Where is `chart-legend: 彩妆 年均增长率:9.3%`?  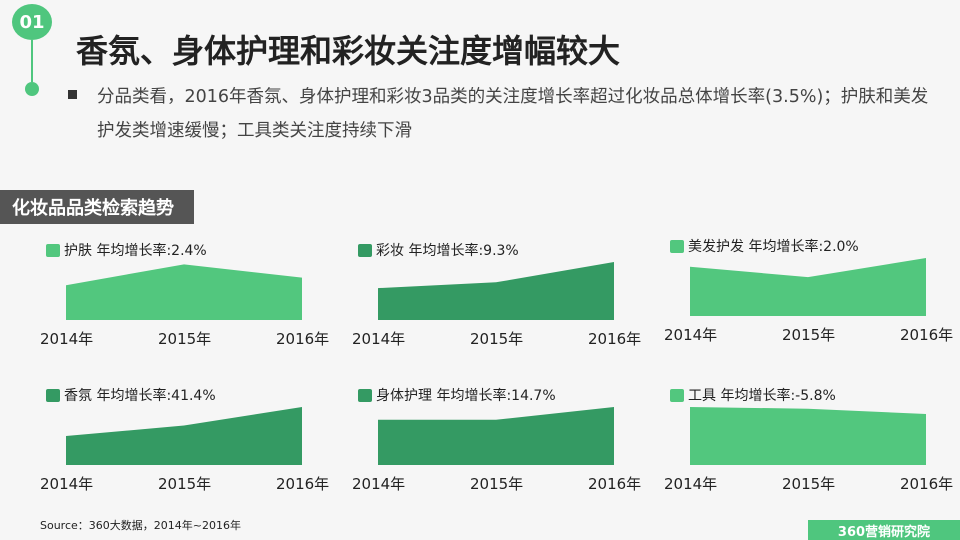
chart-legend: 彩妆 年均增长率:9.3% is located at coordinates (438, 250).